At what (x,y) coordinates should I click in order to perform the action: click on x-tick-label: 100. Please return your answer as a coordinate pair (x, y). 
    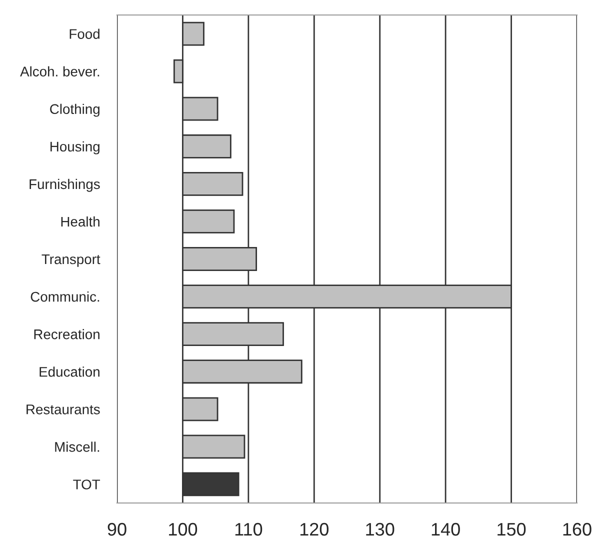
    Looking at the image, I should click on (183, 529).